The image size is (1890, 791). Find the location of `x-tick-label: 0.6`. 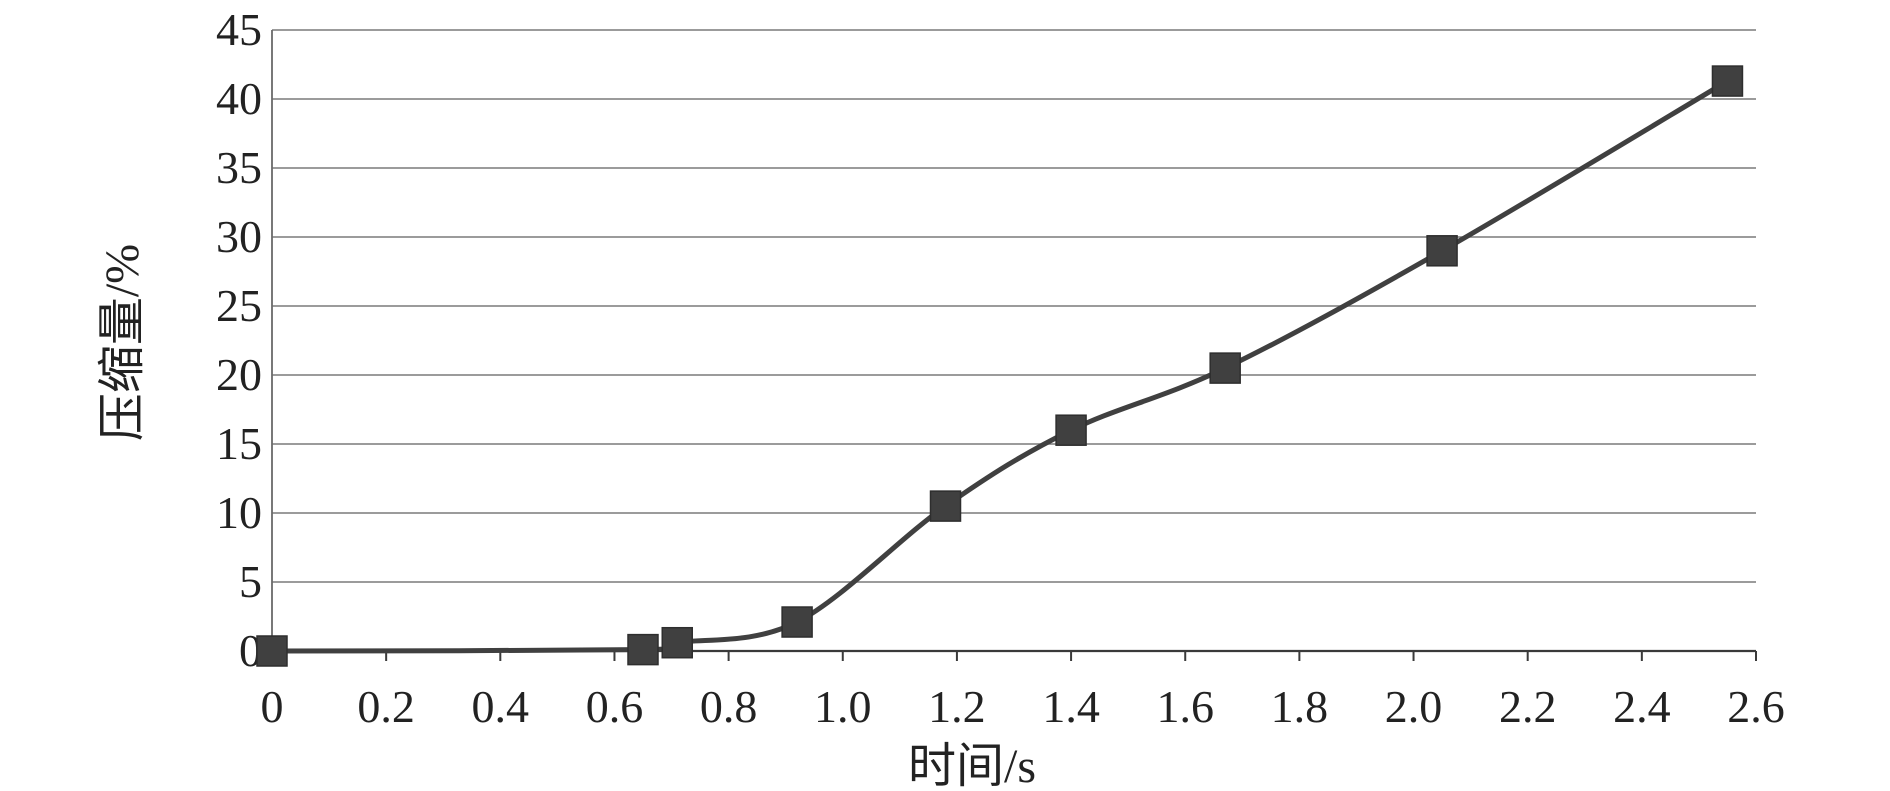

x-tick-label: 0.6 is located at coordinates (615, 706).